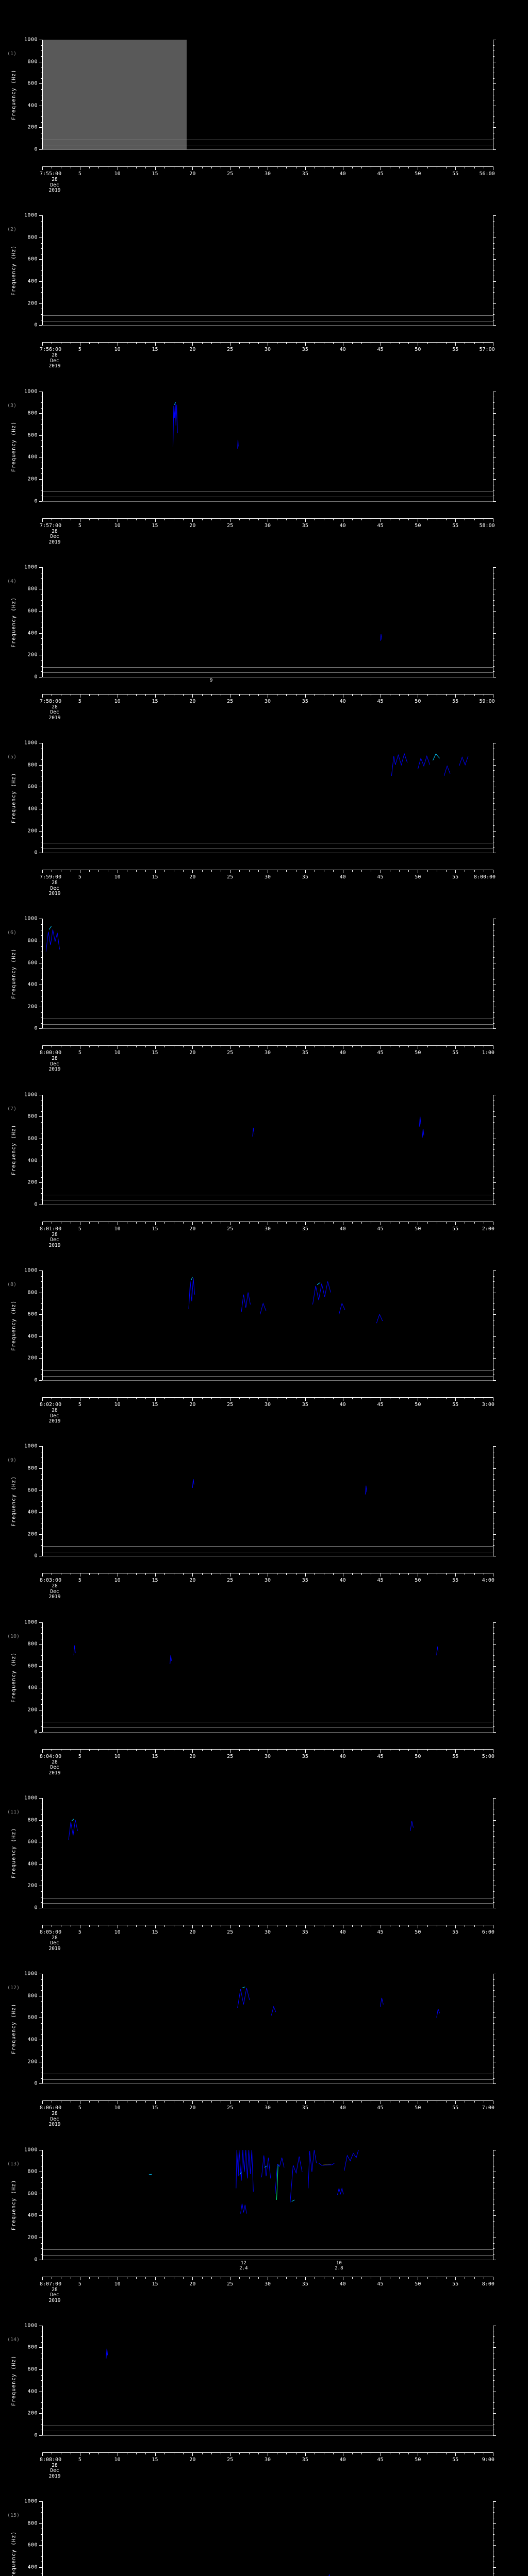 Image resolution: width=528 pixels, height=2576 pixels. I want to click on y-tick-label: 800, so click(32, 1468).